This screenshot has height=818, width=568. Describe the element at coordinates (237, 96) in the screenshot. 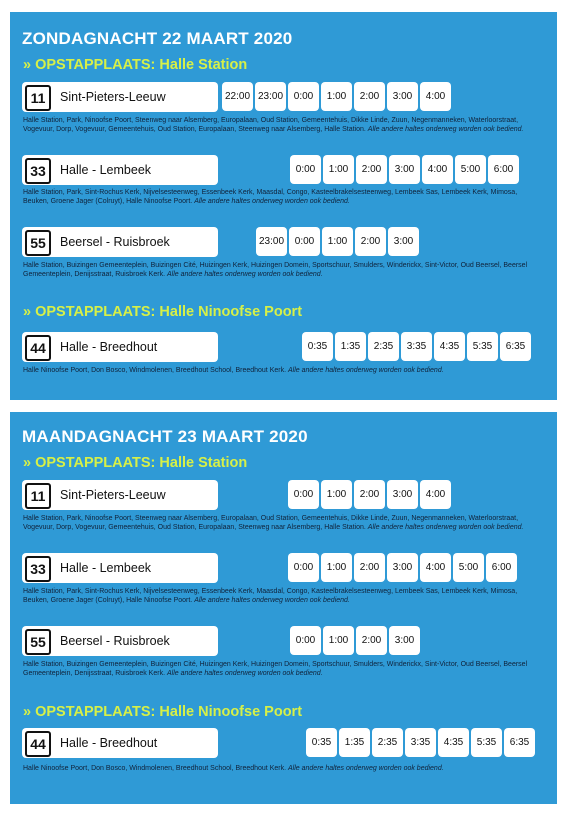

I see `departure-time: 22:00` at that location.